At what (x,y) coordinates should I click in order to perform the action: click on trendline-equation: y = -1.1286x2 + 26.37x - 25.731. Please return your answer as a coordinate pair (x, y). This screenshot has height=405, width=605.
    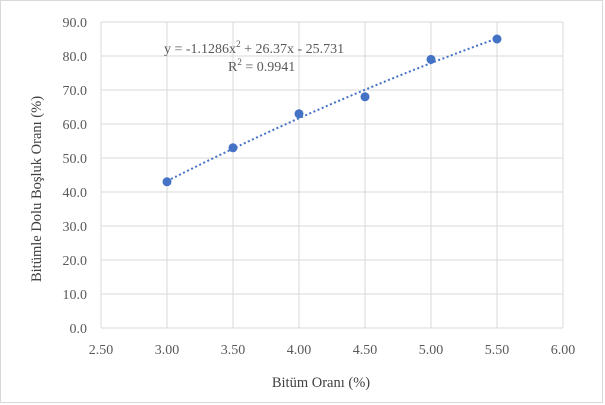
    Looking at the image, I should click on (254, 48).